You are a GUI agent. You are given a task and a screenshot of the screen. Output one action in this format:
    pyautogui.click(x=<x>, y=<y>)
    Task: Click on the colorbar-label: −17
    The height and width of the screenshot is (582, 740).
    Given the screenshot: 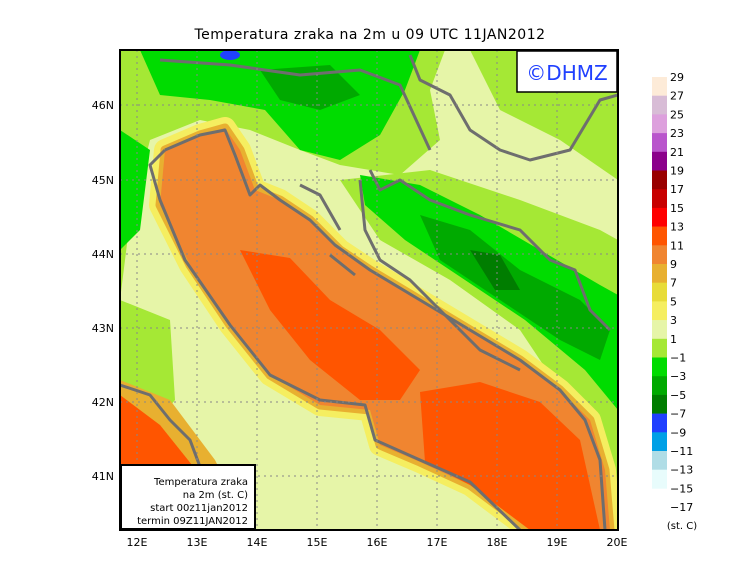 What is the action you would take?
    pyautogui.click(x=681, y=507)
    